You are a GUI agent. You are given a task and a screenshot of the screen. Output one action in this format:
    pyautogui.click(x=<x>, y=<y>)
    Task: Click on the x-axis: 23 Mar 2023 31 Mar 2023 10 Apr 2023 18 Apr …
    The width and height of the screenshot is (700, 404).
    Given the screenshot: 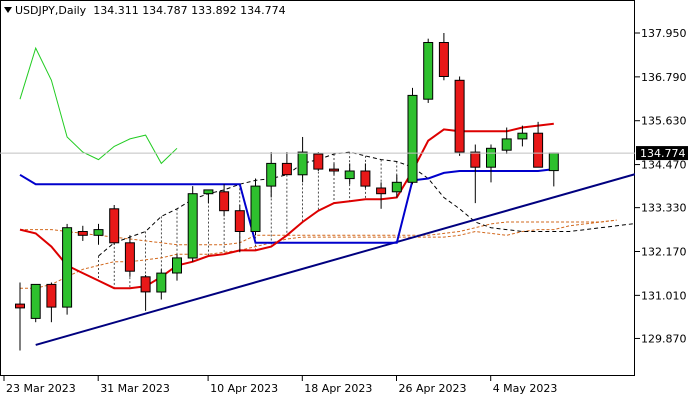 What is the action you would take?
    pyautogui.click(x=280, y=385)
    